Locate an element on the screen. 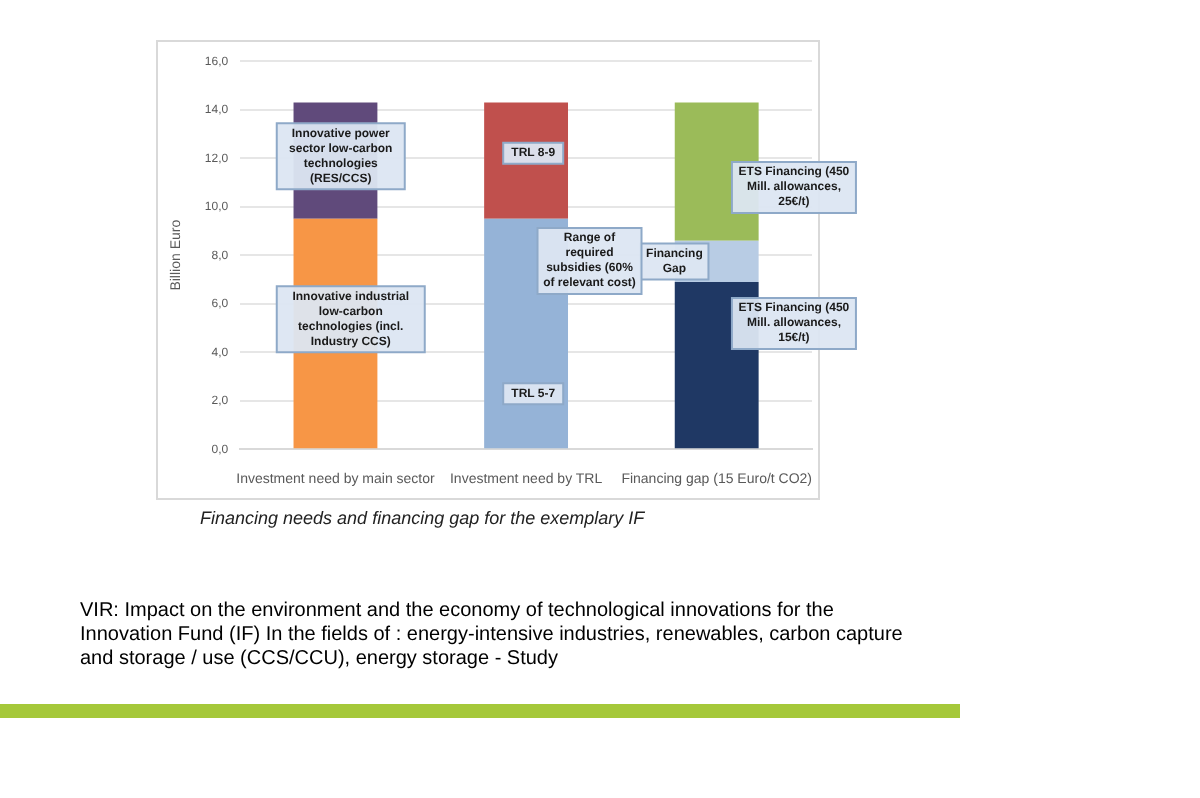 The image size is (1200, 798). text: VIR: Impact on the environment and the economy of technological innovations for the Innovation Fund (IF) In the fields of : energy-intensive industries, renewables, carbon capture and storage / use (CCS/CCU), energy storage - Study is located at coordinates (492, 636).